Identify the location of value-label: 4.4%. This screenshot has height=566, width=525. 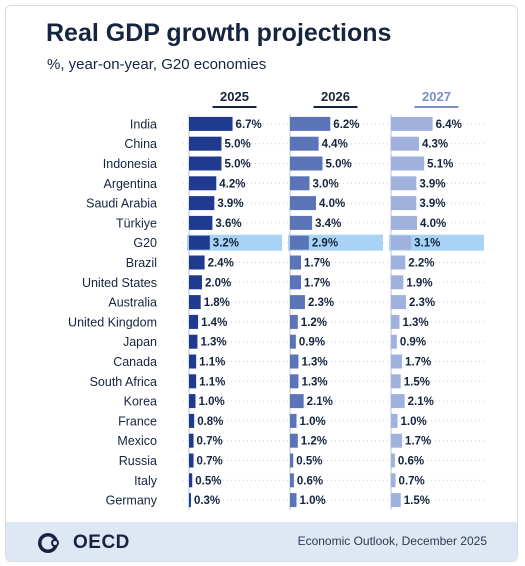
(335, 145).